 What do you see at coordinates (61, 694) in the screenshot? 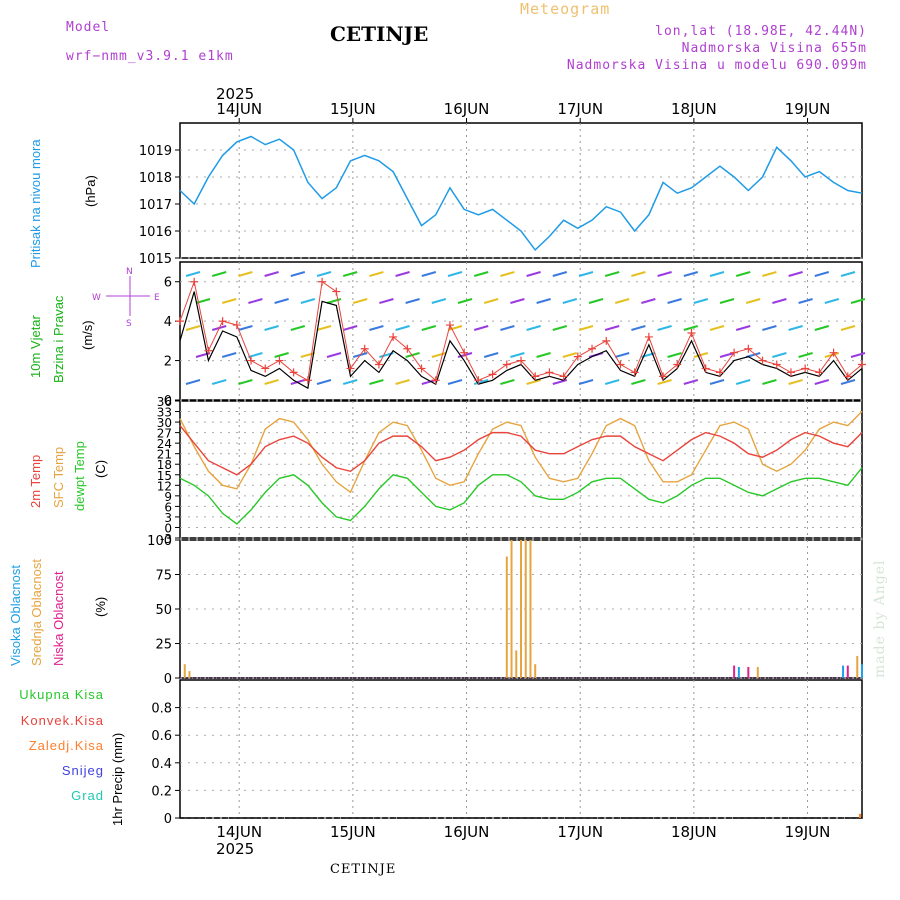
I see `precip-legend-total: Ukupna Kisa` at bounding box center [61, 694].